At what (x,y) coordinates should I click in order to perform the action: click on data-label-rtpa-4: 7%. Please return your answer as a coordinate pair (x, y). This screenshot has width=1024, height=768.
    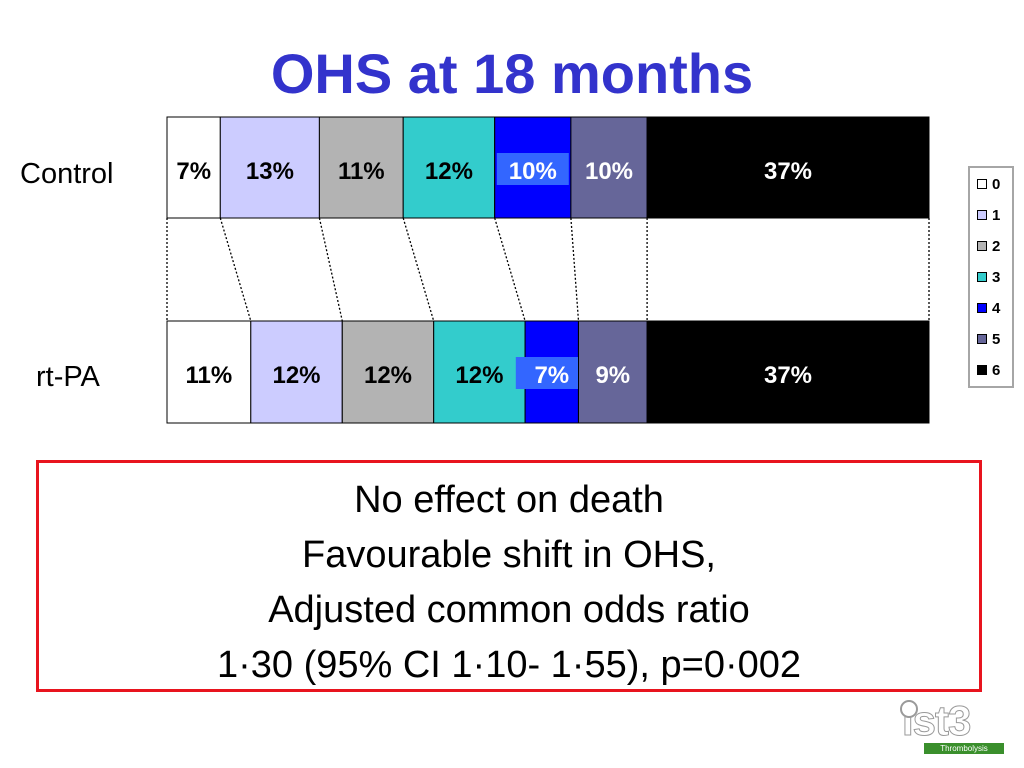
    Looking at the image, I should click on (551, 375).